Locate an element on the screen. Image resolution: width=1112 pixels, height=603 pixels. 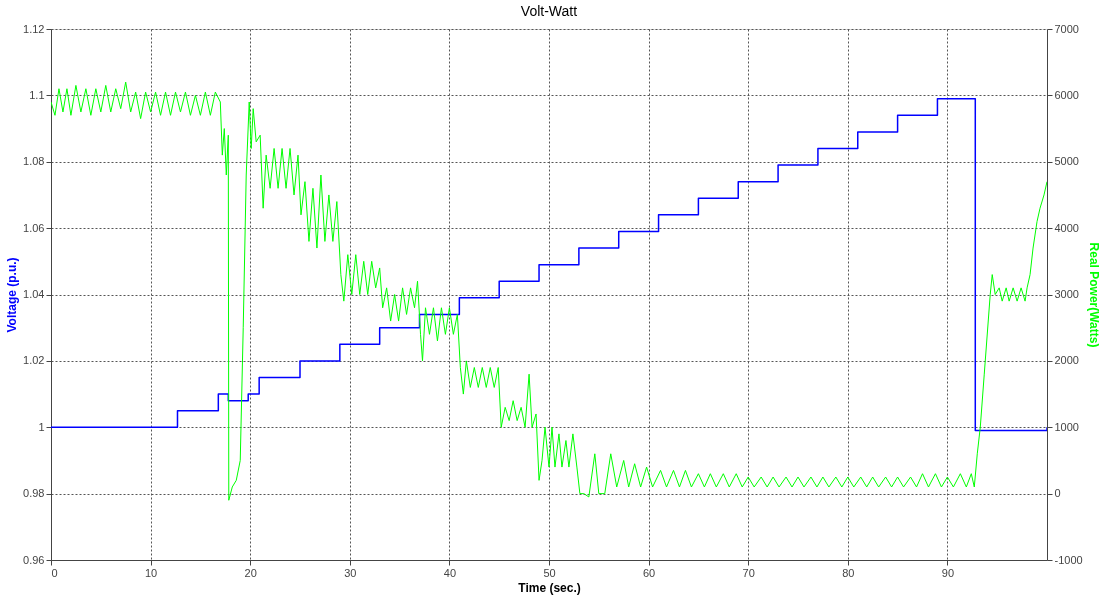
y2-tick-label: 4000 is located at coordinates (1066, 227).